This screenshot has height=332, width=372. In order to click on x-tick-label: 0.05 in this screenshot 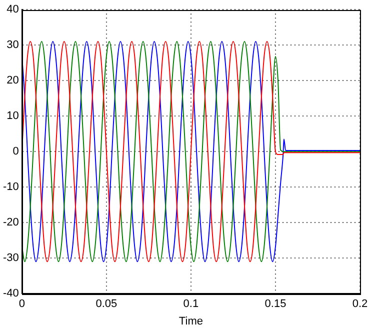, I will do `click(107, 304)`.